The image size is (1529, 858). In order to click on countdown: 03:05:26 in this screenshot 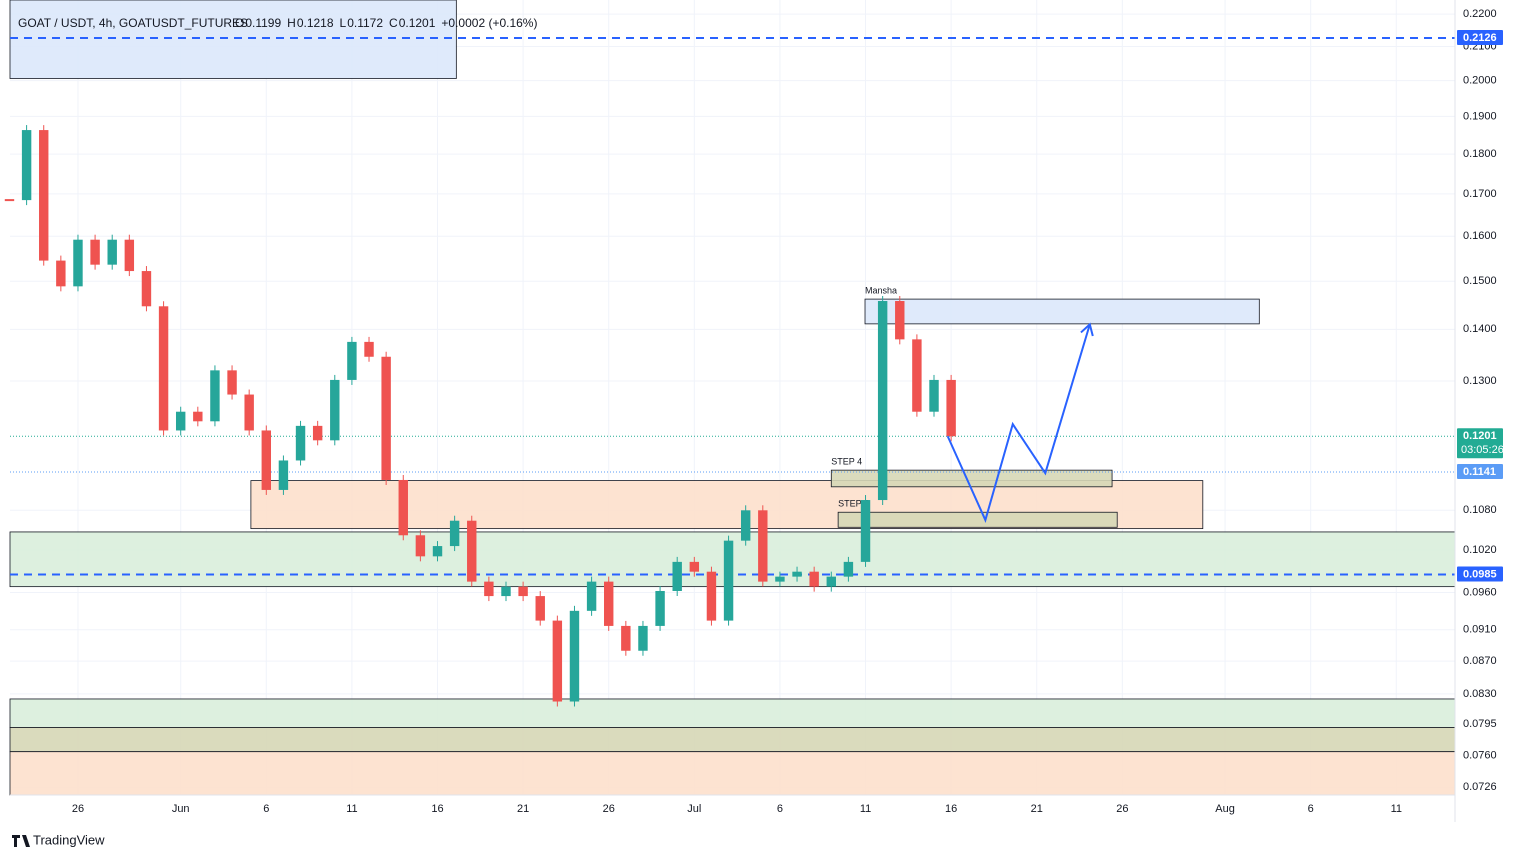, I will do `click(1482, 450)`.